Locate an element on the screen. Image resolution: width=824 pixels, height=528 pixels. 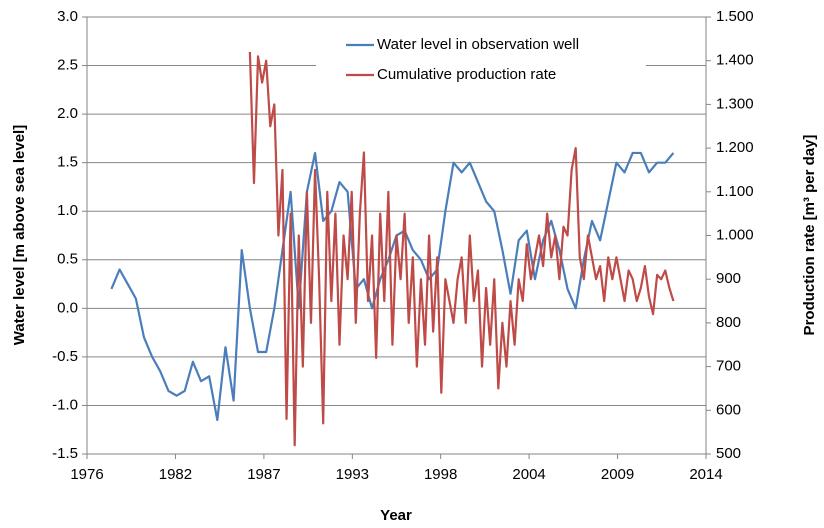
x-tick-label: 1982 is located at coordinates (175, 474).